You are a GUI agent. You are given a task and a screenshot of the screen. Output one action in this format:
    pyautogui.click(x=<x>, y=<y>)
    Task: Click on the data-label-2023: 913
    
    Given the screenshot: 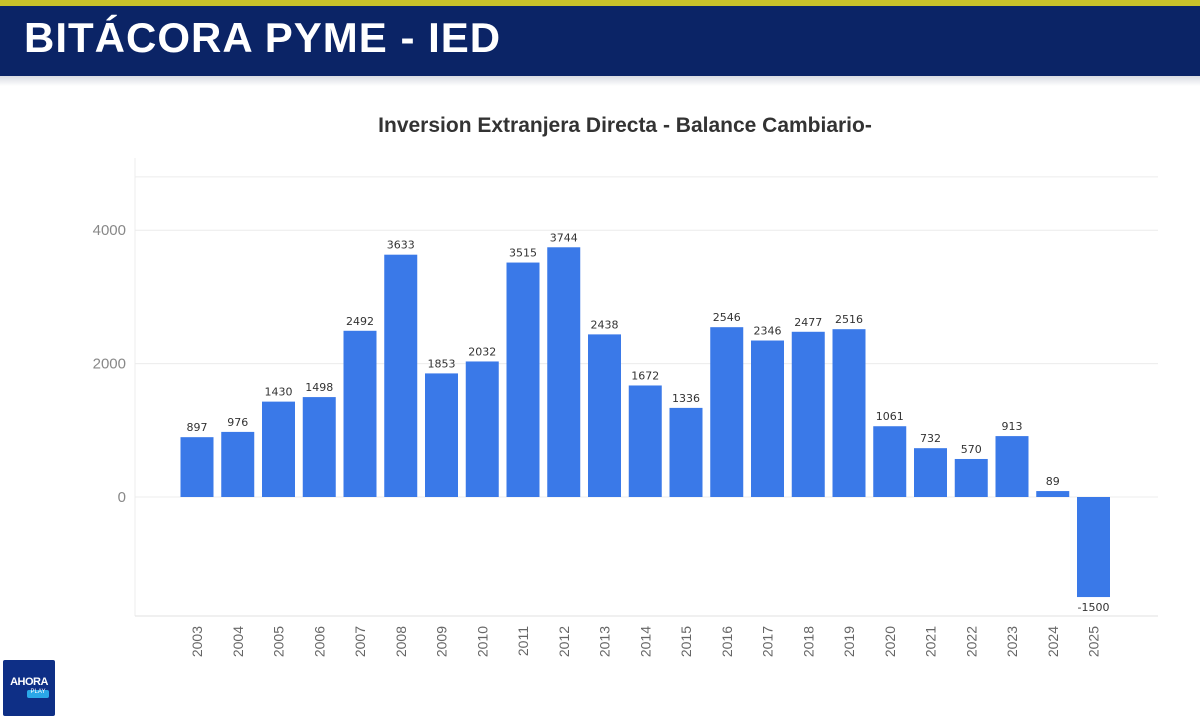 What is the action you would take?
    pyautogui.click(x=1012, y=426)
    